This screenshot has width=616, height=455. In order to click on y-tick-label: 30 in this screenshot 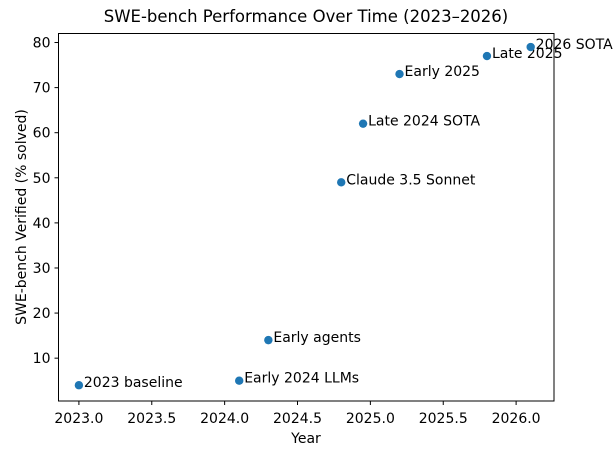, I will do `click(42, 269)`.